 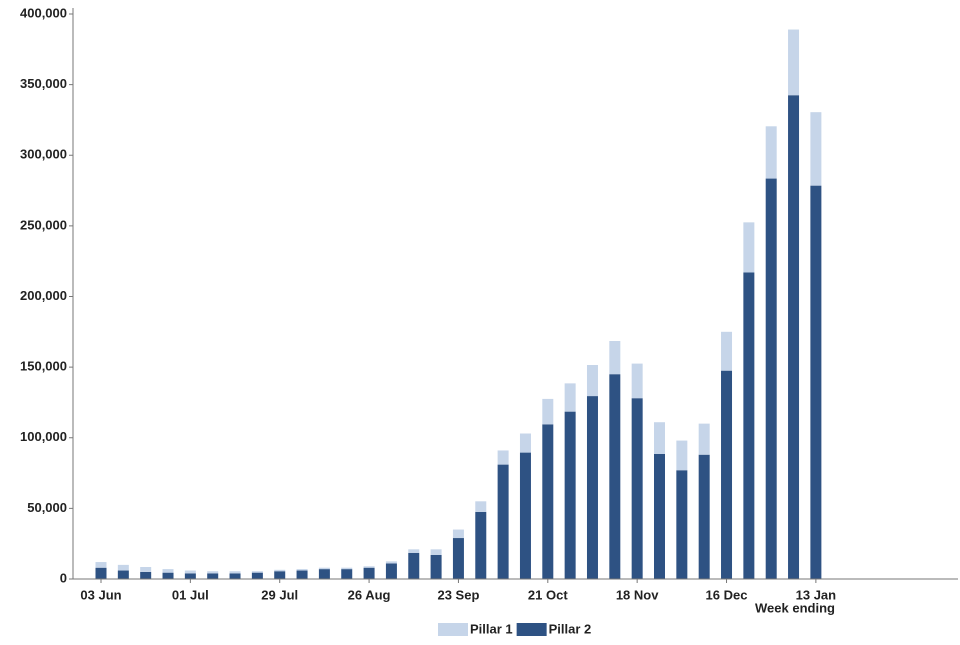 What do you see at coordinates (43, 366) in the screenshot?
I see `y-tick-label: 150,000` at bounding box center [43, 366].